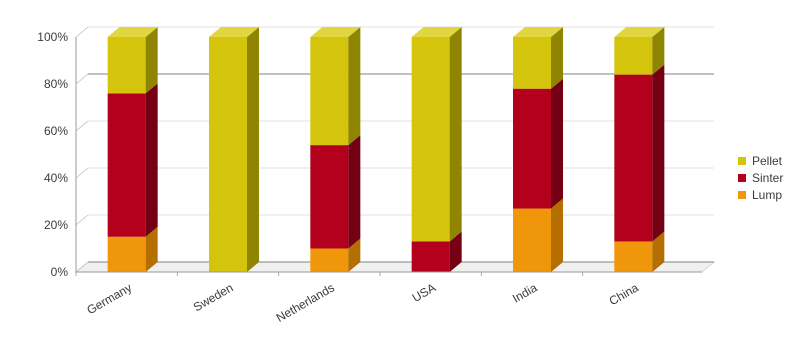 The height and width of the screenshot is (339, 808). Describe the element at coordinates (658, 251) in the screenshot. I see `bar-side-lump-china` at that location.